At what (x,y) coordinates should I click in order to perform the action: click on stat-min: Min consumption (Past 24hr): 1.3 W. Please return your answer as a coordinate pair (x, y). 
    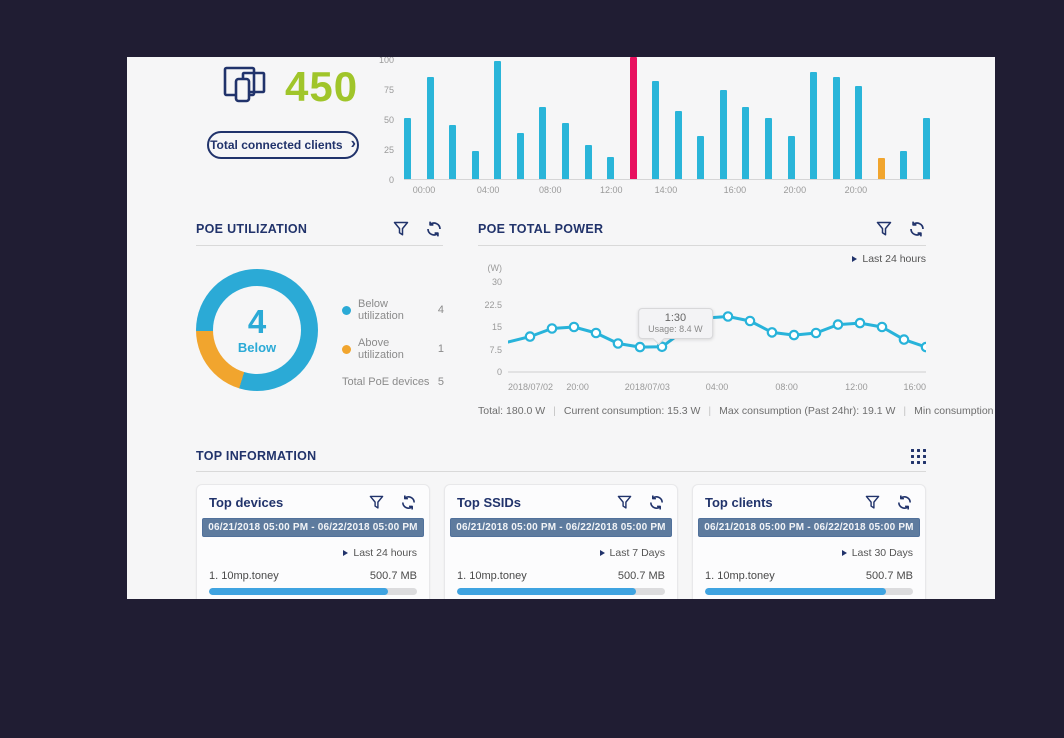
    Looking at the image, I should click on (954, 411).